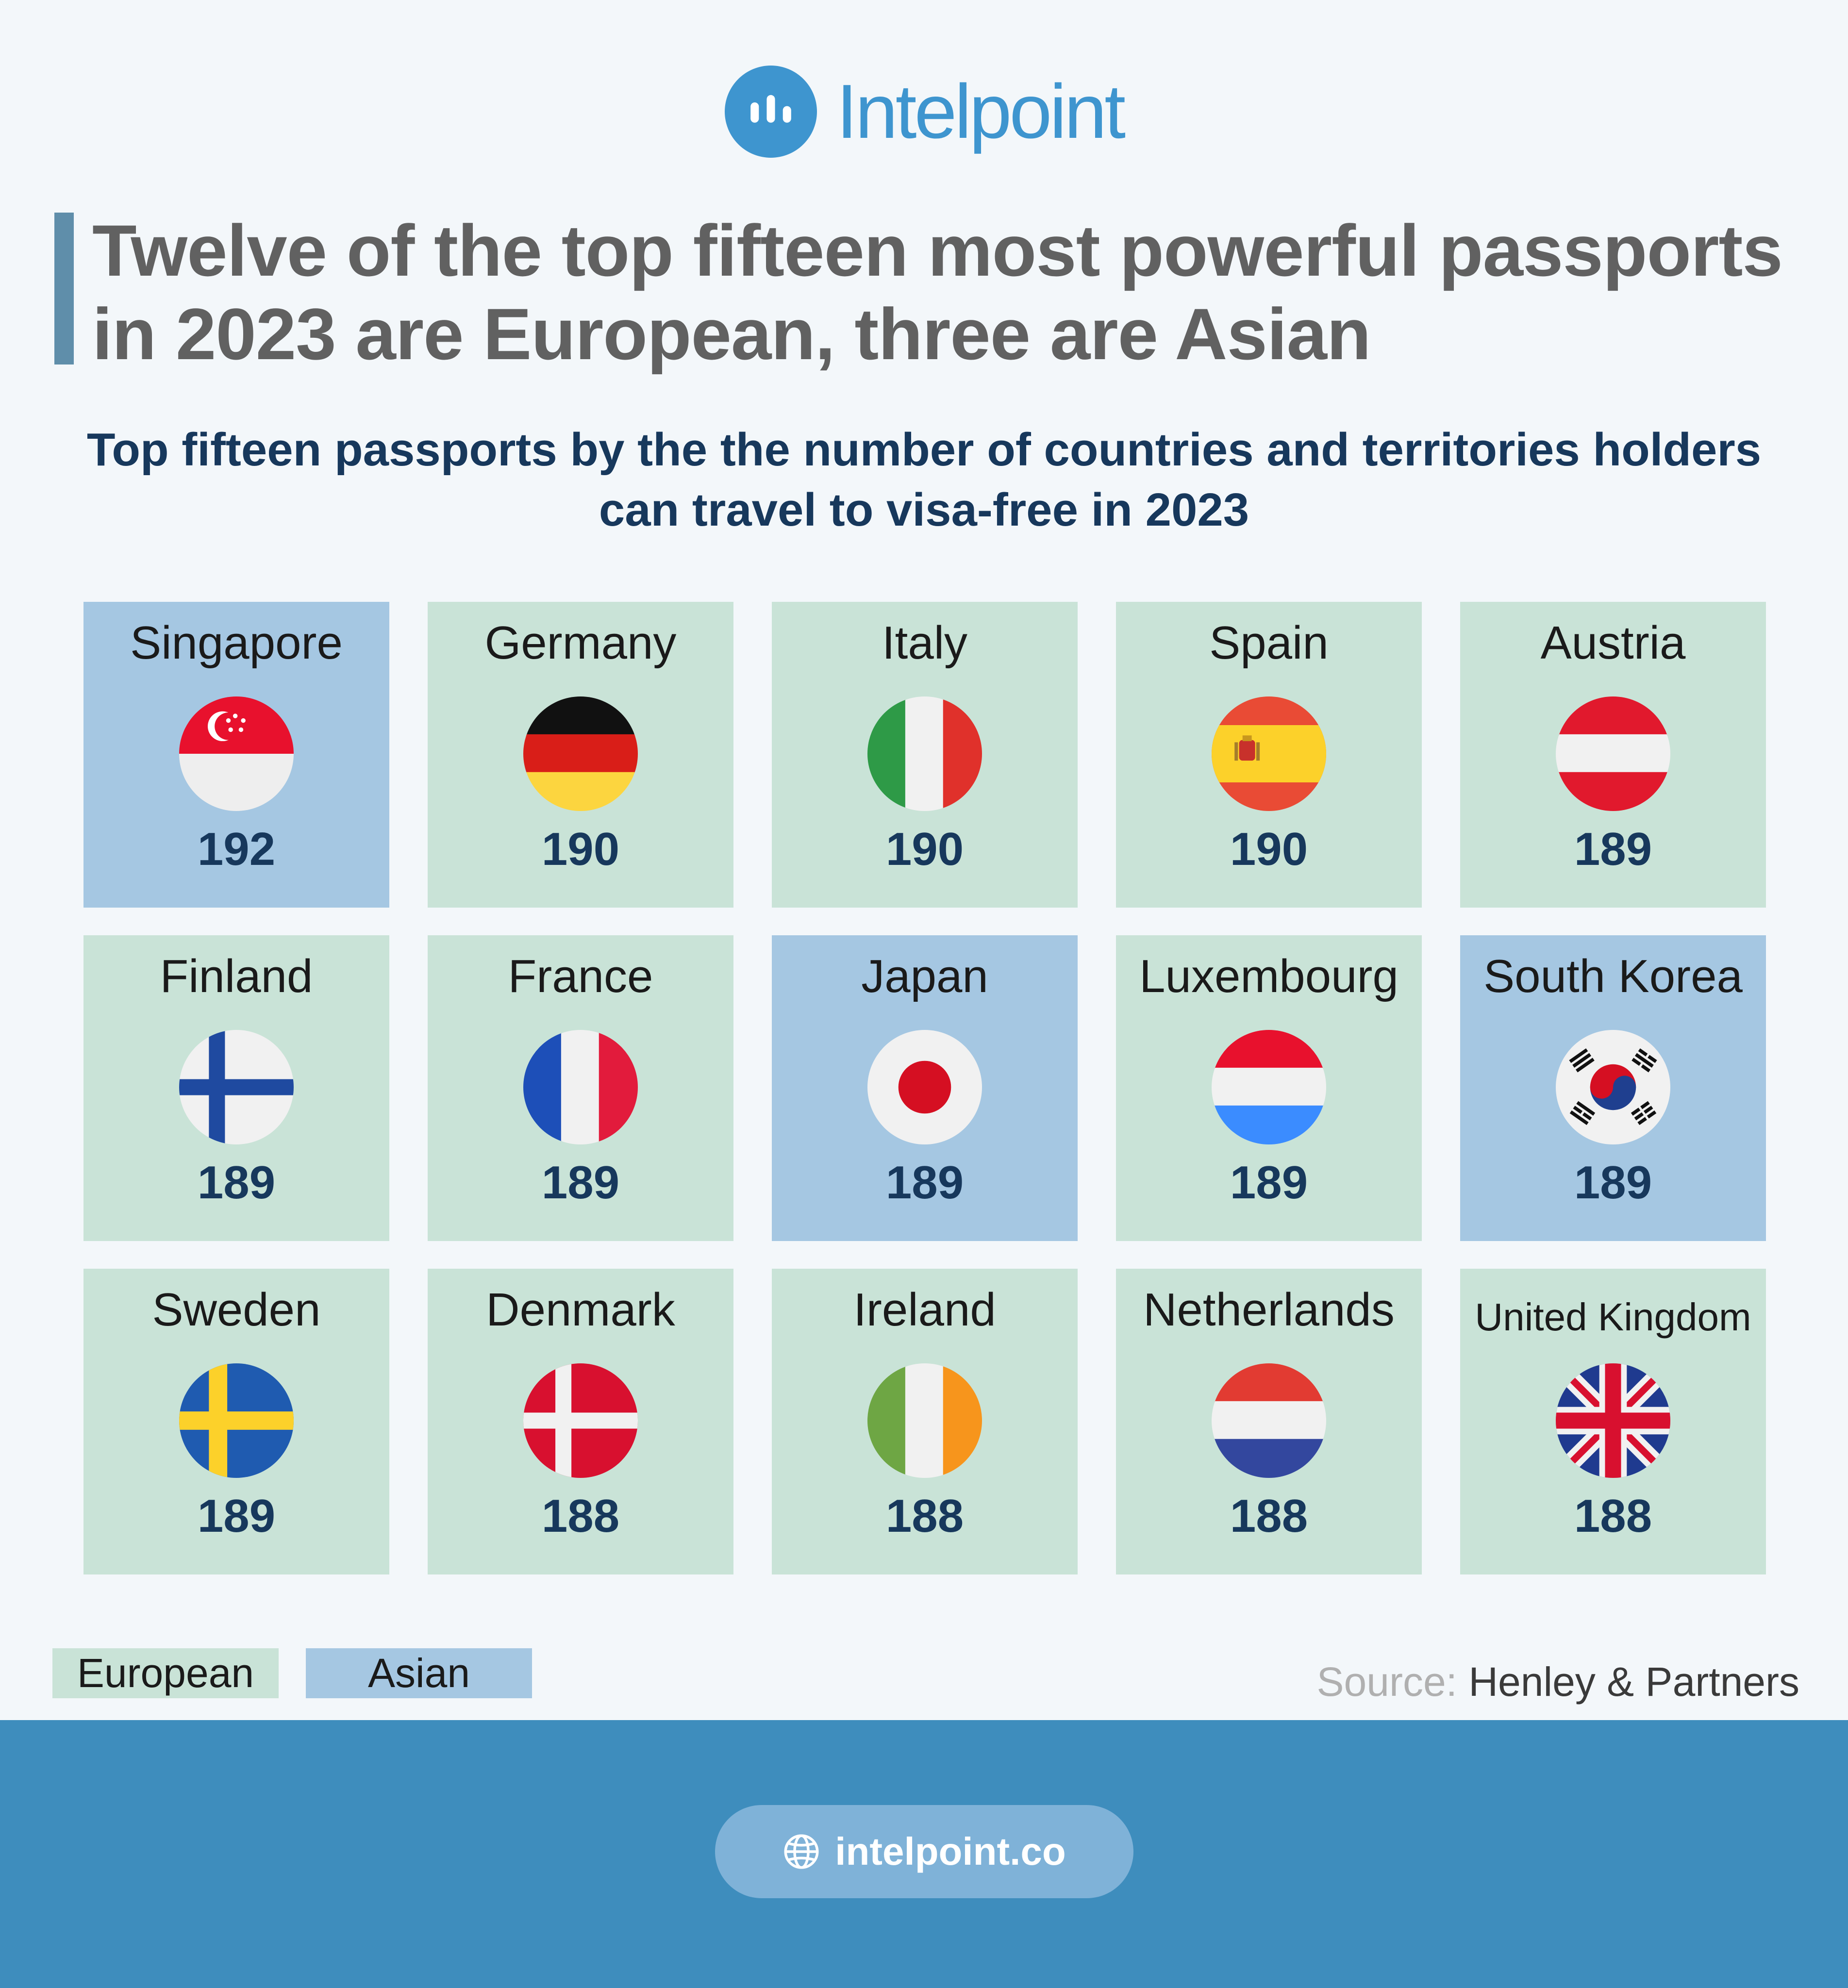 Image resolution: width=1848 pixels, height=1988 pixels. I want to click on passport-score: 192, so click(236, 849).